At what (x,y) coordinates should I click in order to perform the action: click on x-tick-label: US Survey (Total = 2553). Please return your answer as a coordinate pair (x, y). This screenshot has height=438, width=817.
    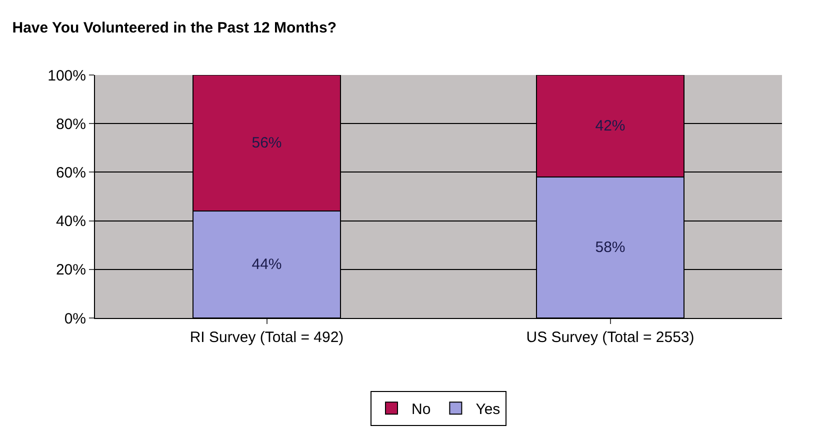
    Looking at the image, I should click on (610, 337).